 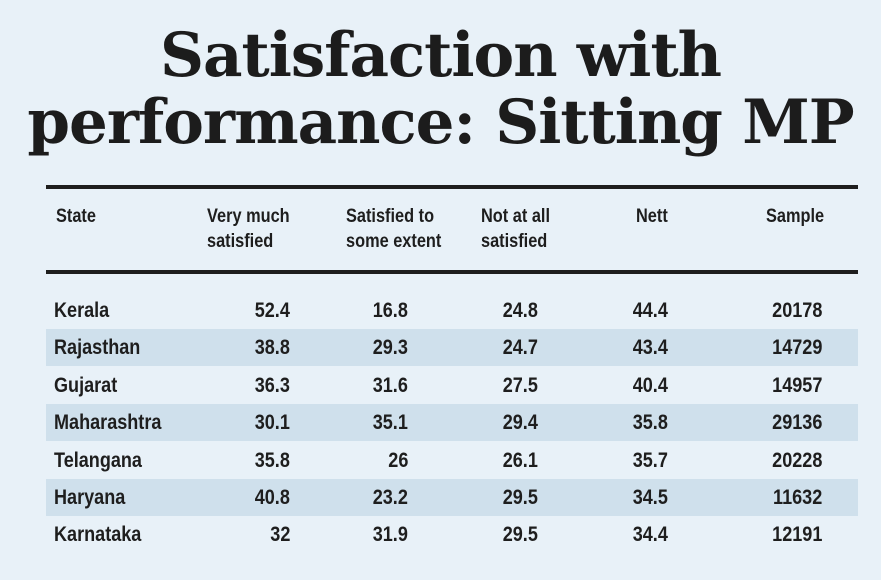 I want to click on cell-nett: 44.4, so click(x=650, y=310).